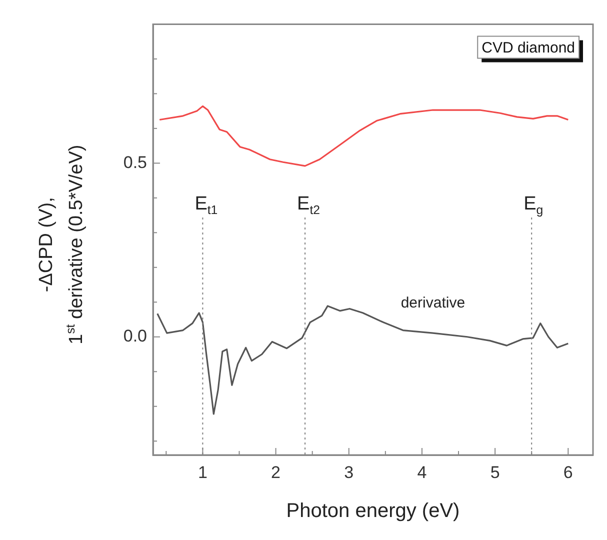 The width and height of the screenshot is (607, 540). What do you see at coordinates (349, 472) in the screenshot?
I see `x-tick-label: 3` at bounding box center [349, 472].